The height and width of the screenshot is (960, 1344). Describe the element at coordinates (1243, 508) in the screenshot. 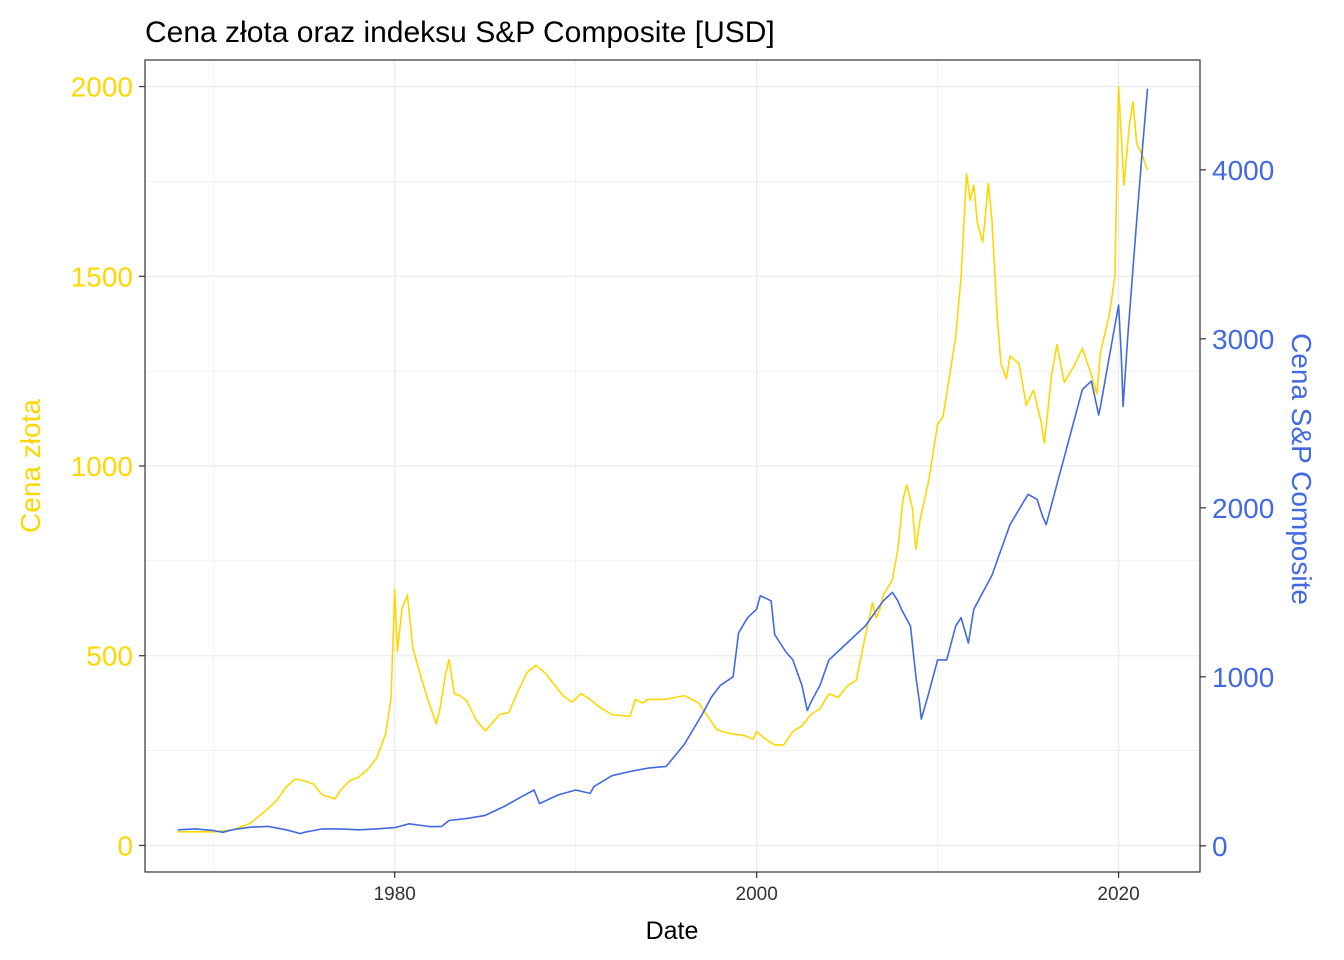

I see `y-right-tick-label: 2000` at that location.